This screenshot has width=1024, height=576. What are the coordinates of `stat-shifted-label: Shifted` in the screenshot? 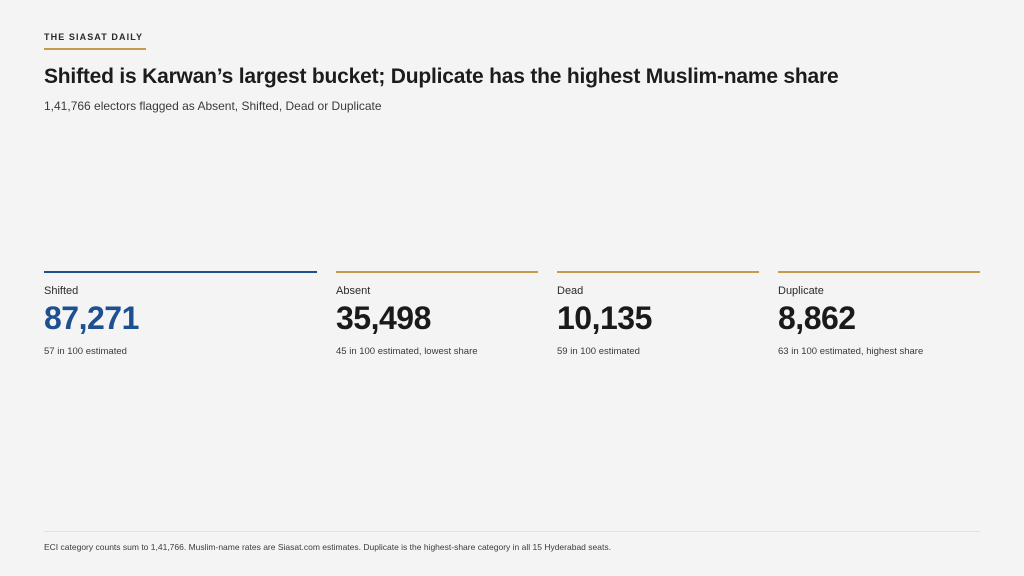 It's located at (61, 291).